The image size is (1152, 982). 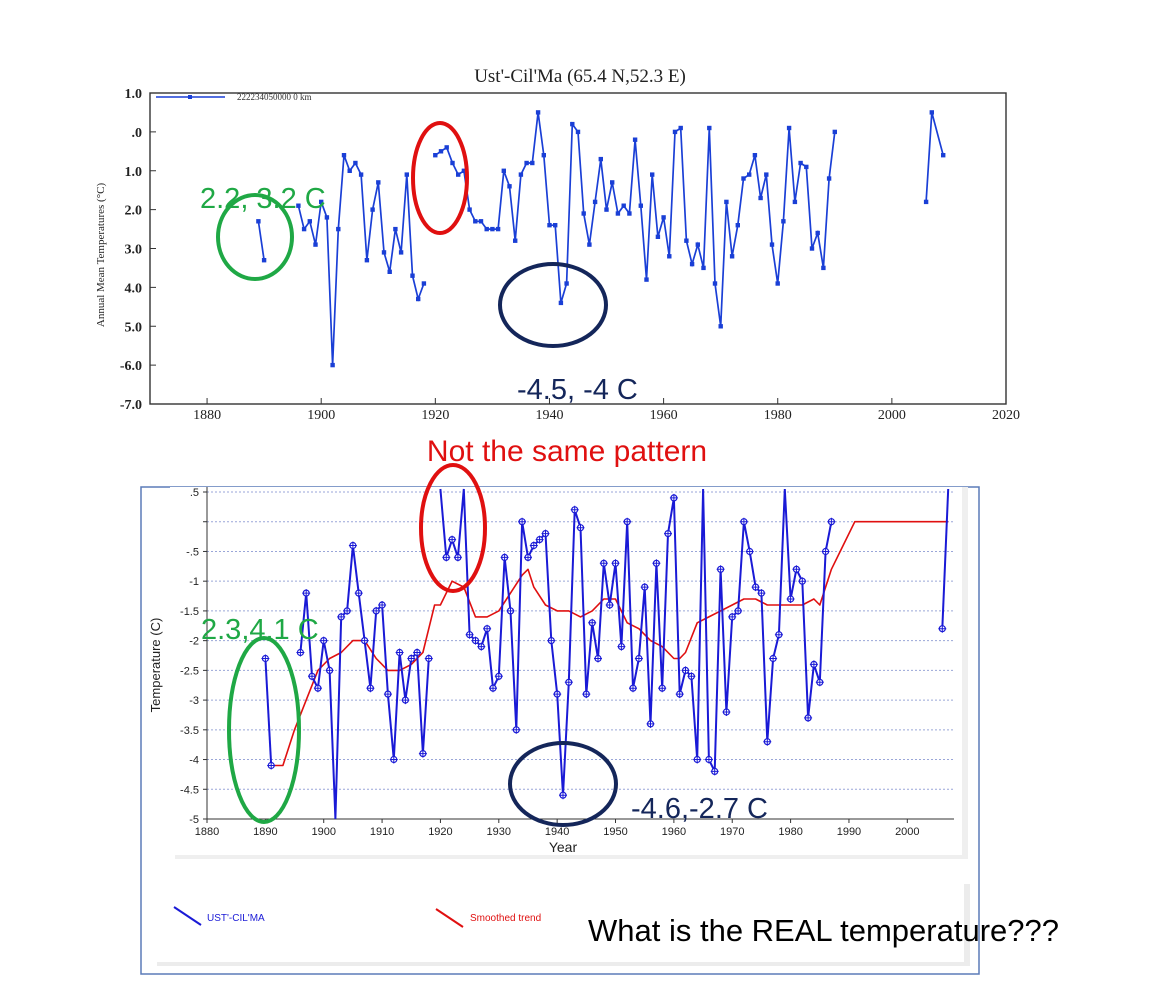 What do you see at coordinates (664, 415) in the screenshot?
I see `top-x-tick-label: 1960` at bounding box center [664, 415].